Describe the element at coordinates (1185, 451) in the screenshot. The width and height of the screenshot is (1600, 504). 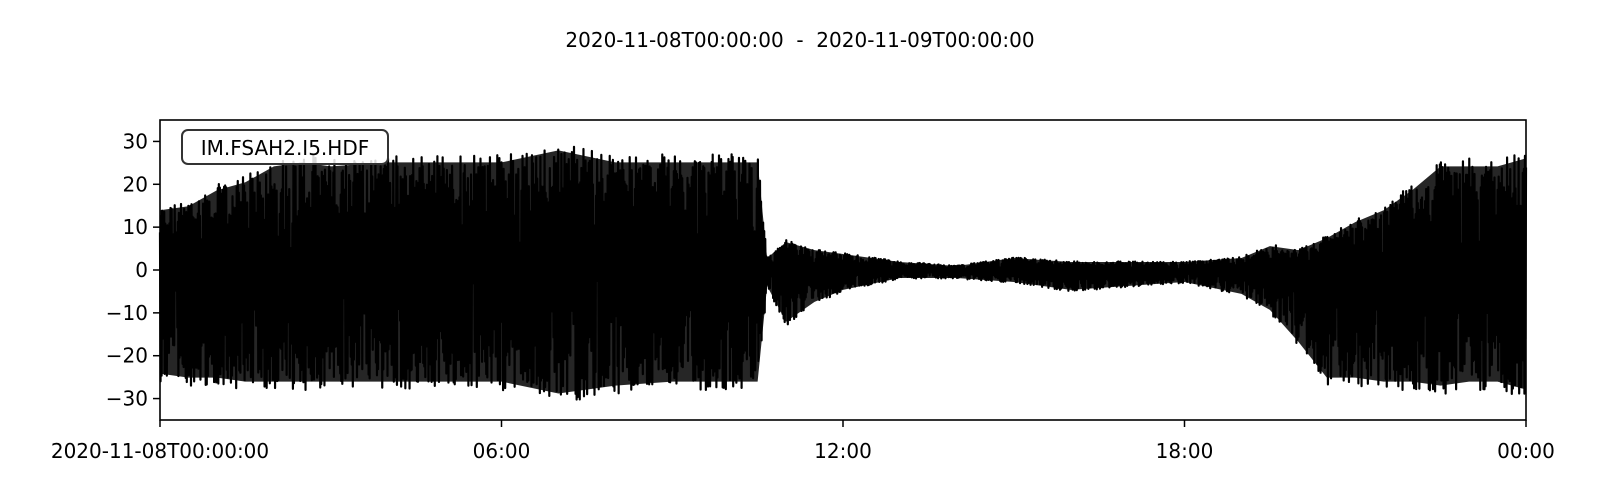
I see `x-tick-label: 18:00` at that location.